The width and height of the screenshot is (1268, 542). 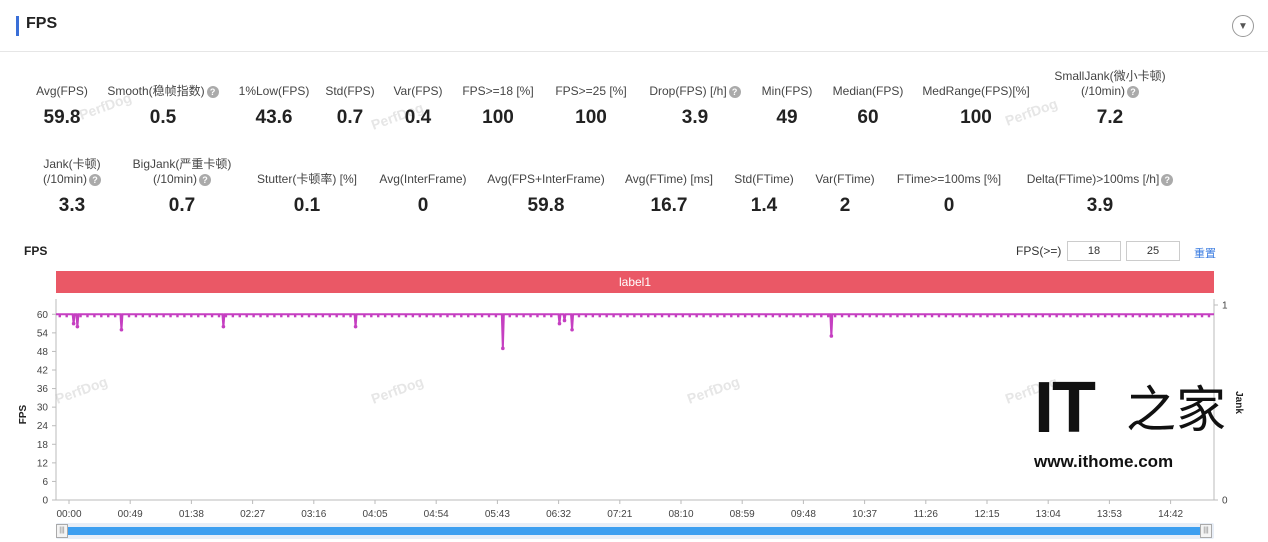 What do you see at coordinates (174, 179) in the screenshot?
I see `stat-label-unit: (/10min)` at bounding box center [174, 179].